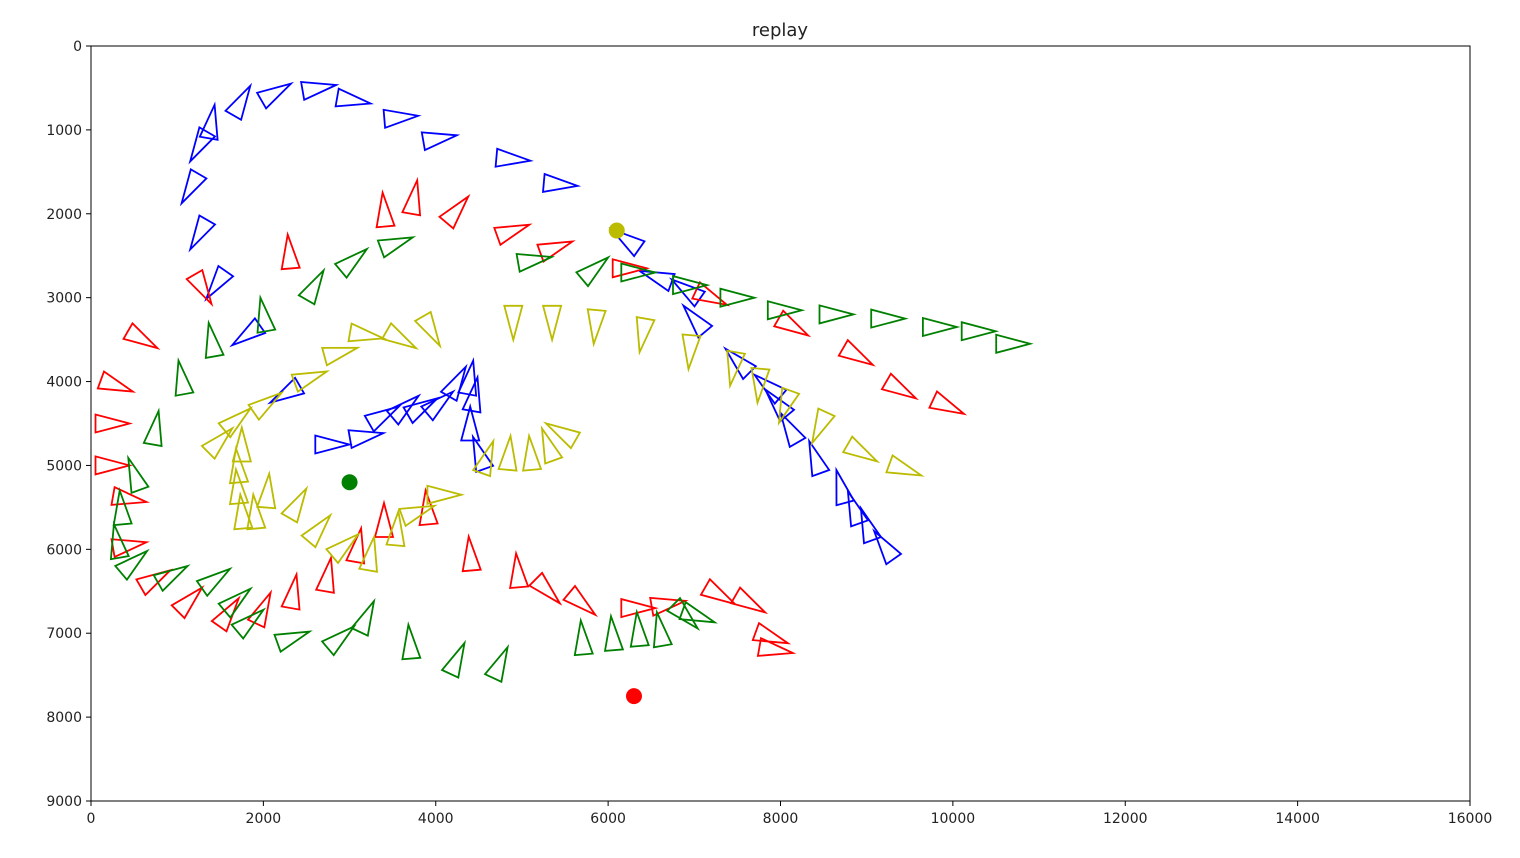 Image resolution: width=1520 pixels, height=858 pixels. Describe the element at coordinates (608, 819) in the screenshot. I see `x-tick-label: 6000` at that location.